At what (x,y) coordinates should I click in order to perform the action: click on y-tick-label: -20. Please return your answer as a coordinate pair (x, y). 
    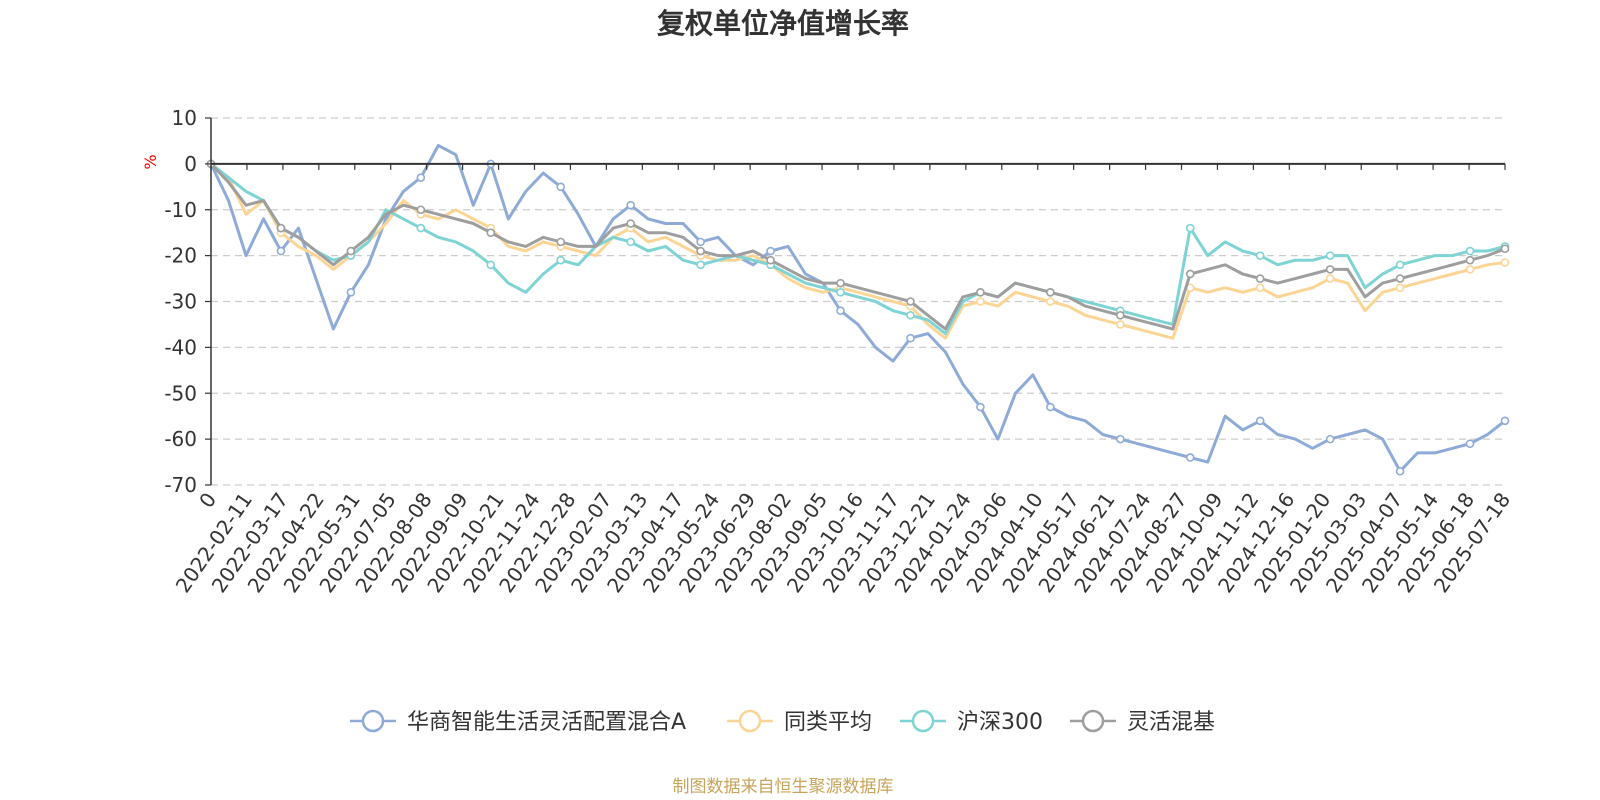
    Looking at the image, I should click on (180, 256).